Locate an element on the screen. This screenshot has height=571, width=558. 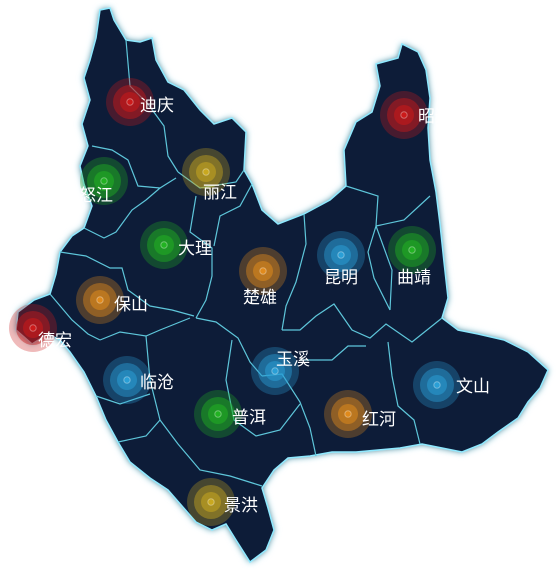
label-diqing: 迪庆 is located at coordinates (157, 106).